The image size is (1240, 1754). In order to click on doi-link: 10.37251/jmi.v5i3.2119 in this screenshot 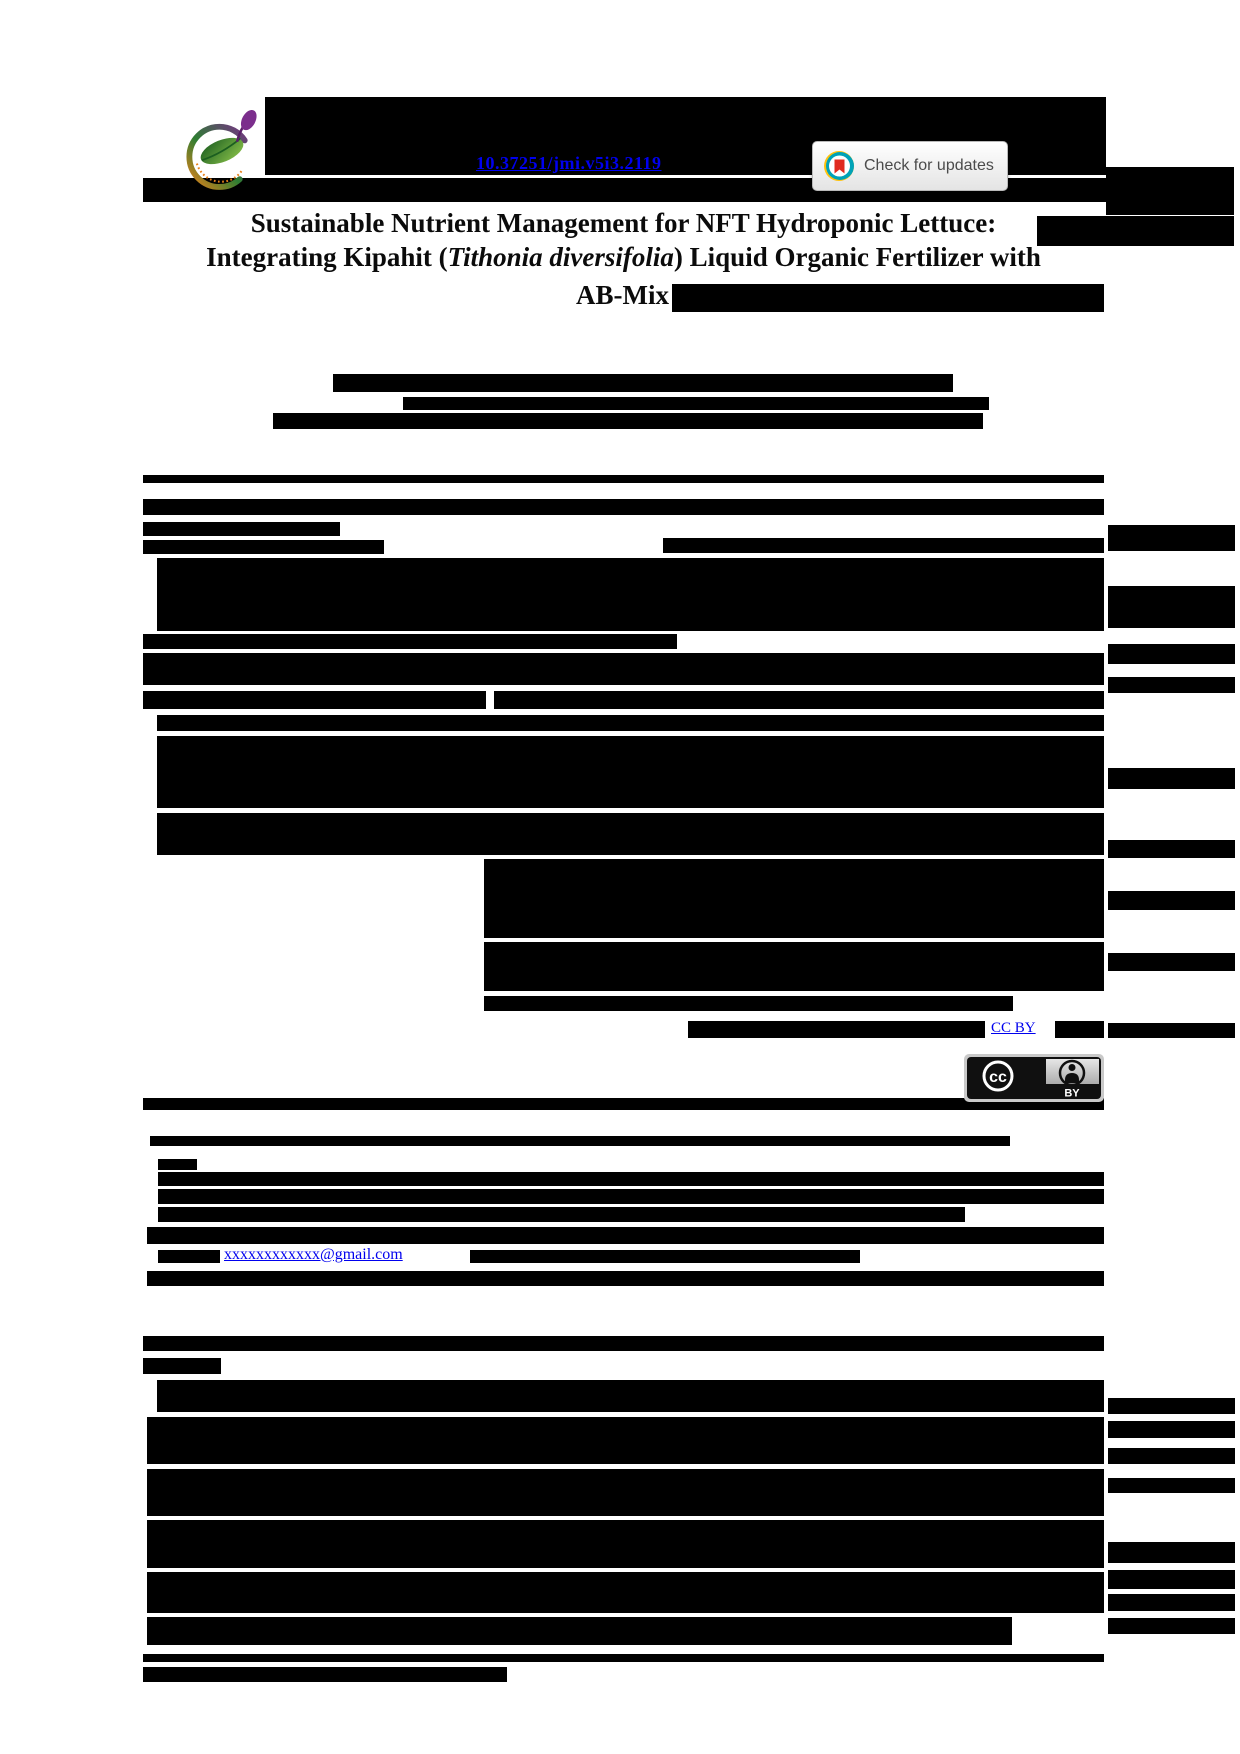, I will do `click(569, 163)`.